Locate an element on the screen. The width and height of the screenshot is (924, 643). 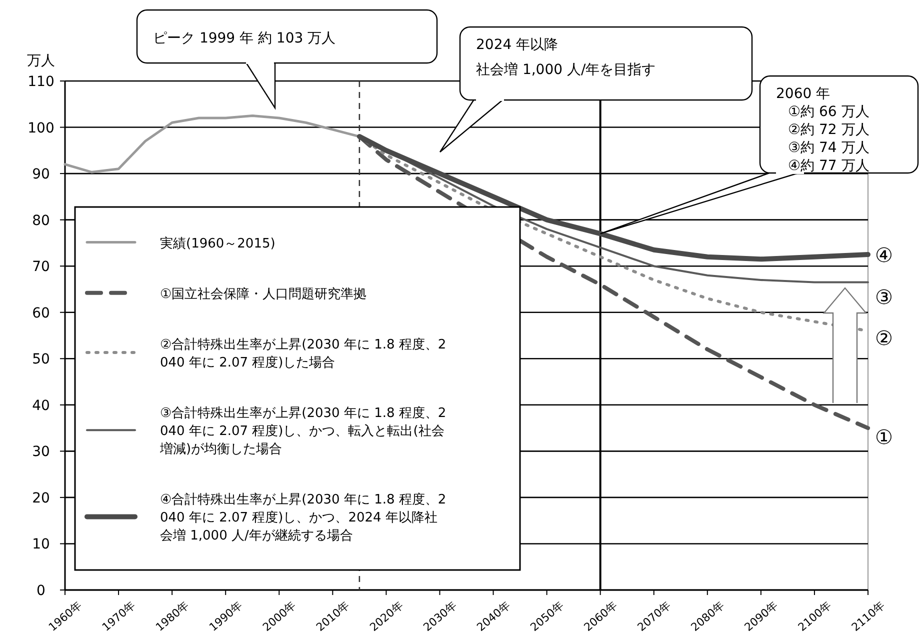
y-tick-label: 40 is located at coordinates (41, 406).